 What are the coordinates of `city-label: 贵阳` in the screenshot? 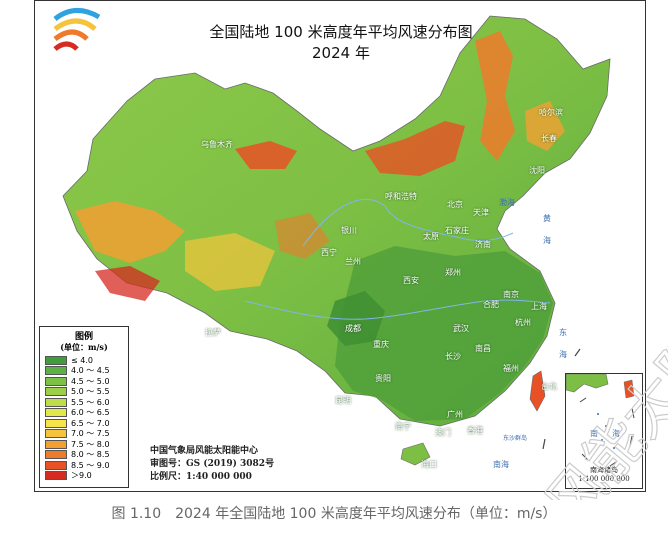 It's located at (383, 378).